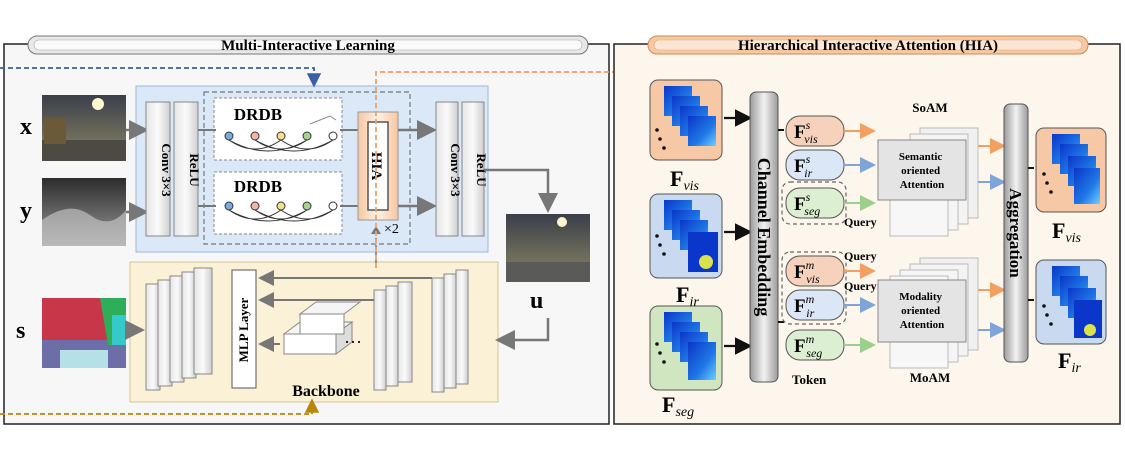 The height and width of the screenshot is (460, 1125). What do you see at coordinates (1067, 232) in the screenshot?
I see `label-out-f-vis: Fvis` at bounding box center [1067, 232].